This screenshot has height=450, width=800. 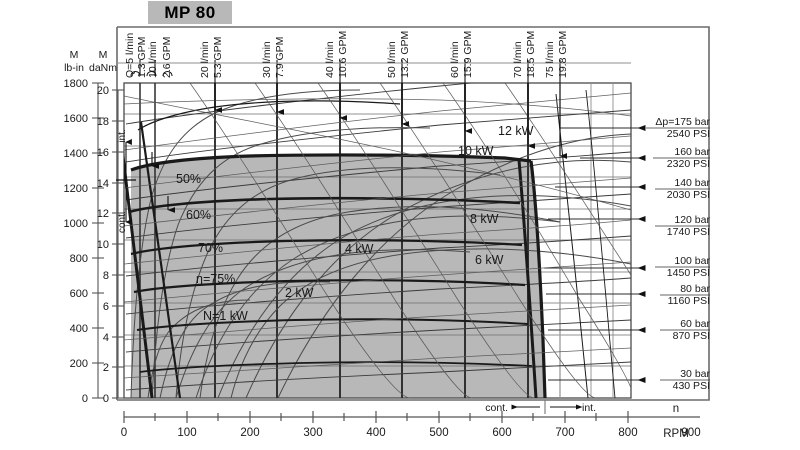 I want to click on power-label: N=1 kW, so click(x=225, y=316).